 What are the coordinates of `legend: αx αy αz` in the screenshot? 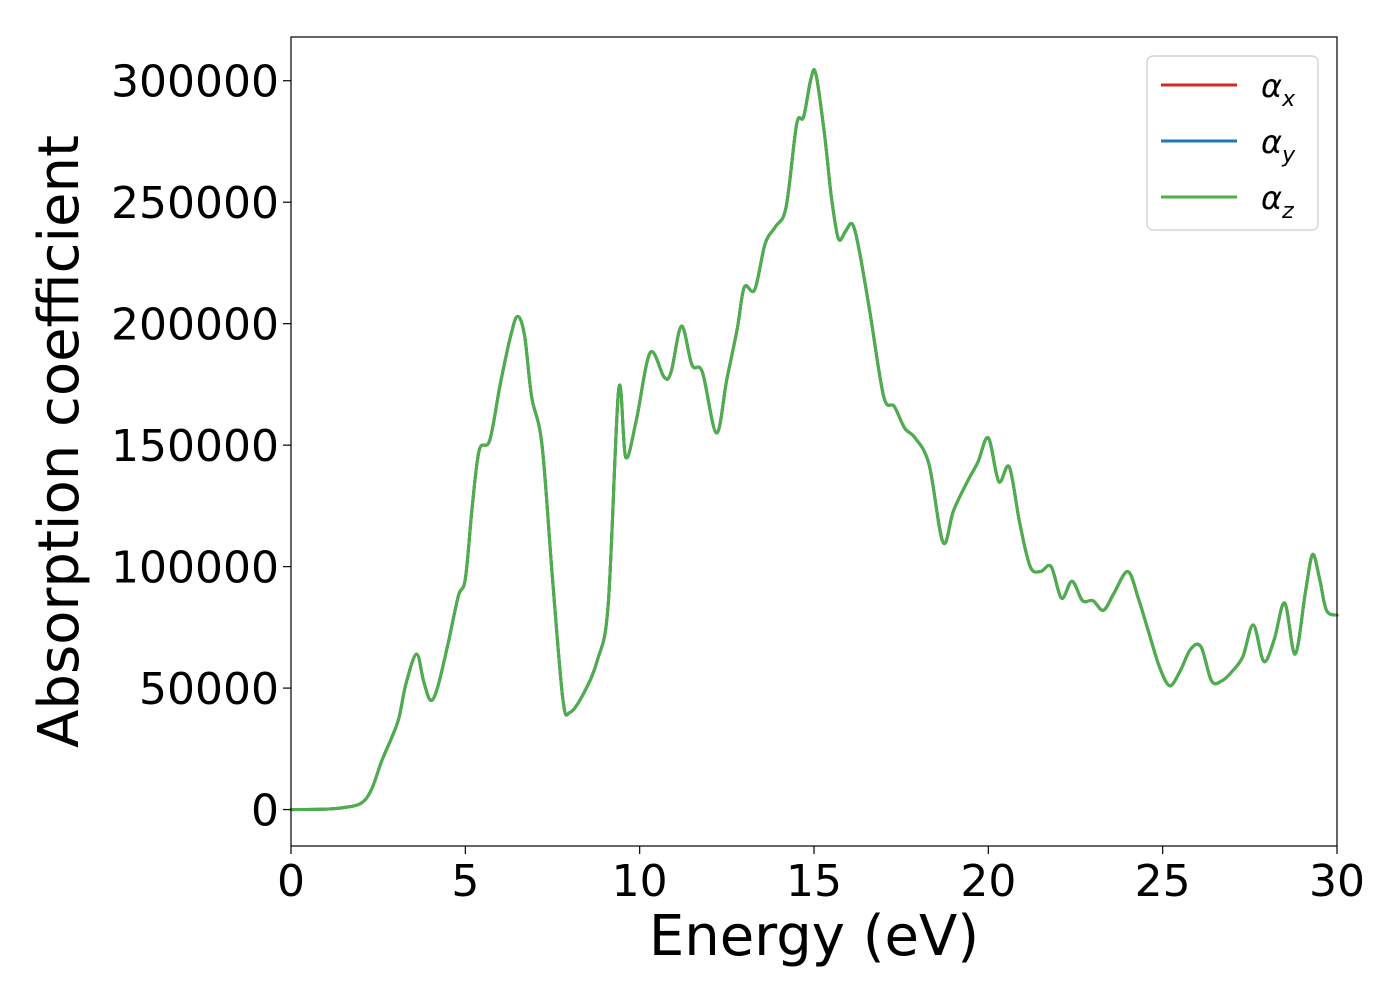 It's located at (1232, 143).